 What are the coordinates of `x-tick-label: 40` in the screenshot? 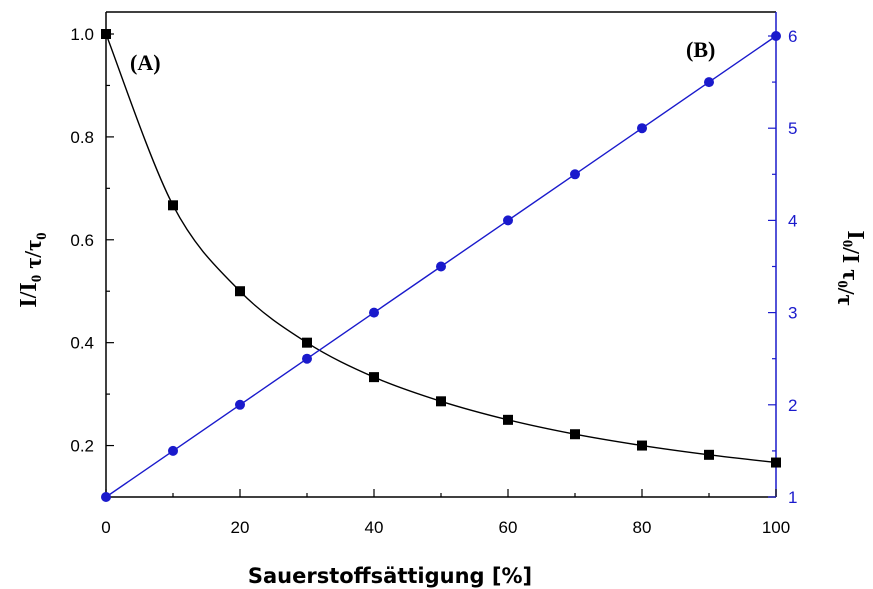 It's located at (374, 527).